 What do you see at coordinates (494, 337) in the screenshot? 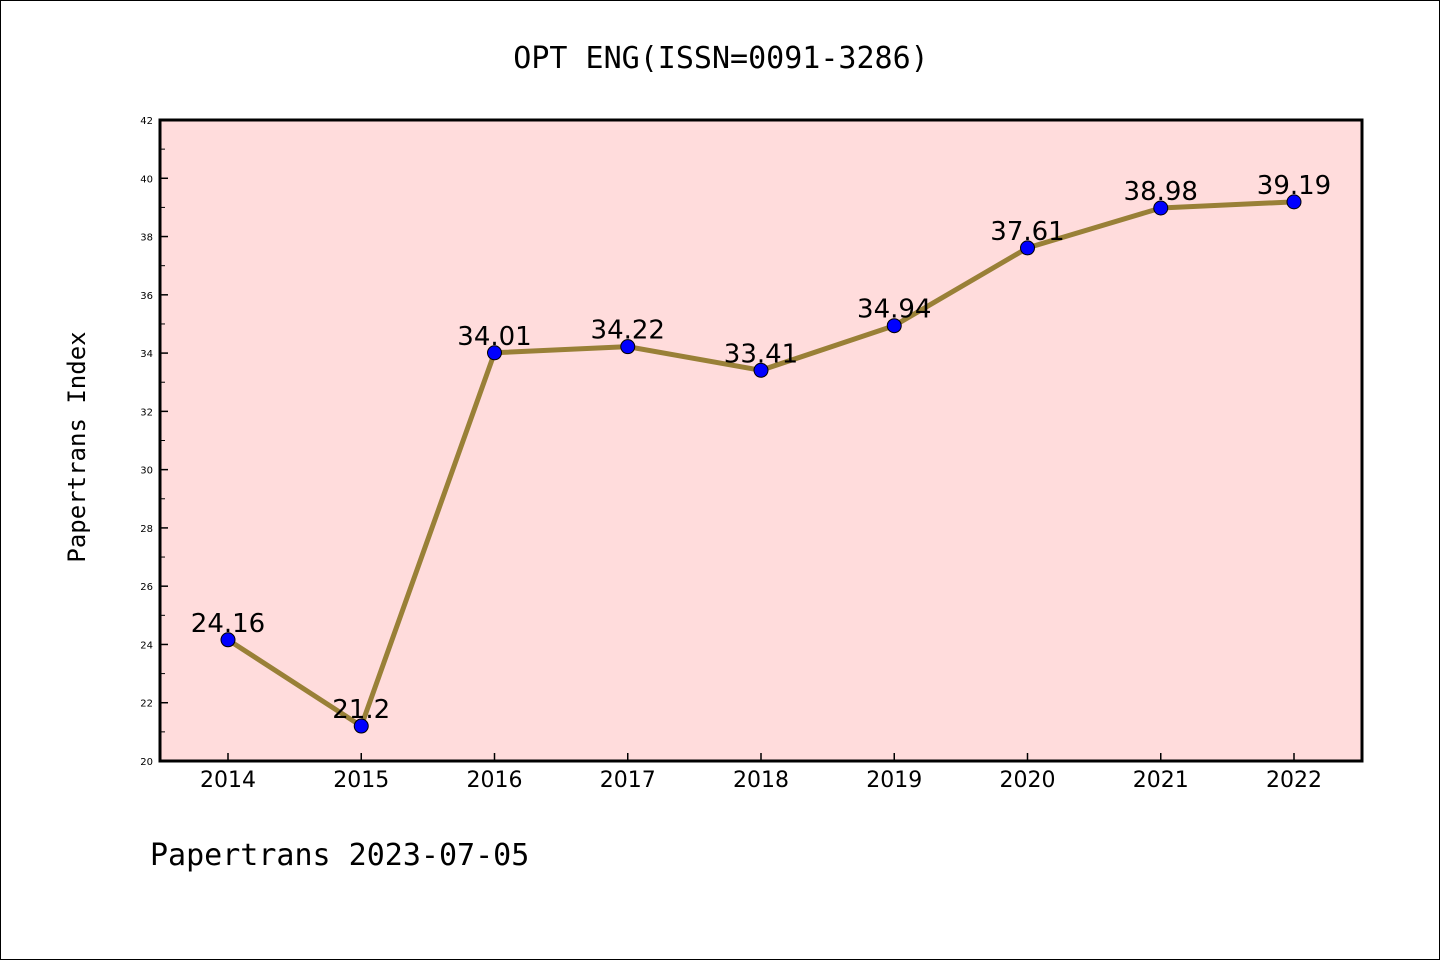
I see `data-label: 34.01` at bounding box center [494, 337].